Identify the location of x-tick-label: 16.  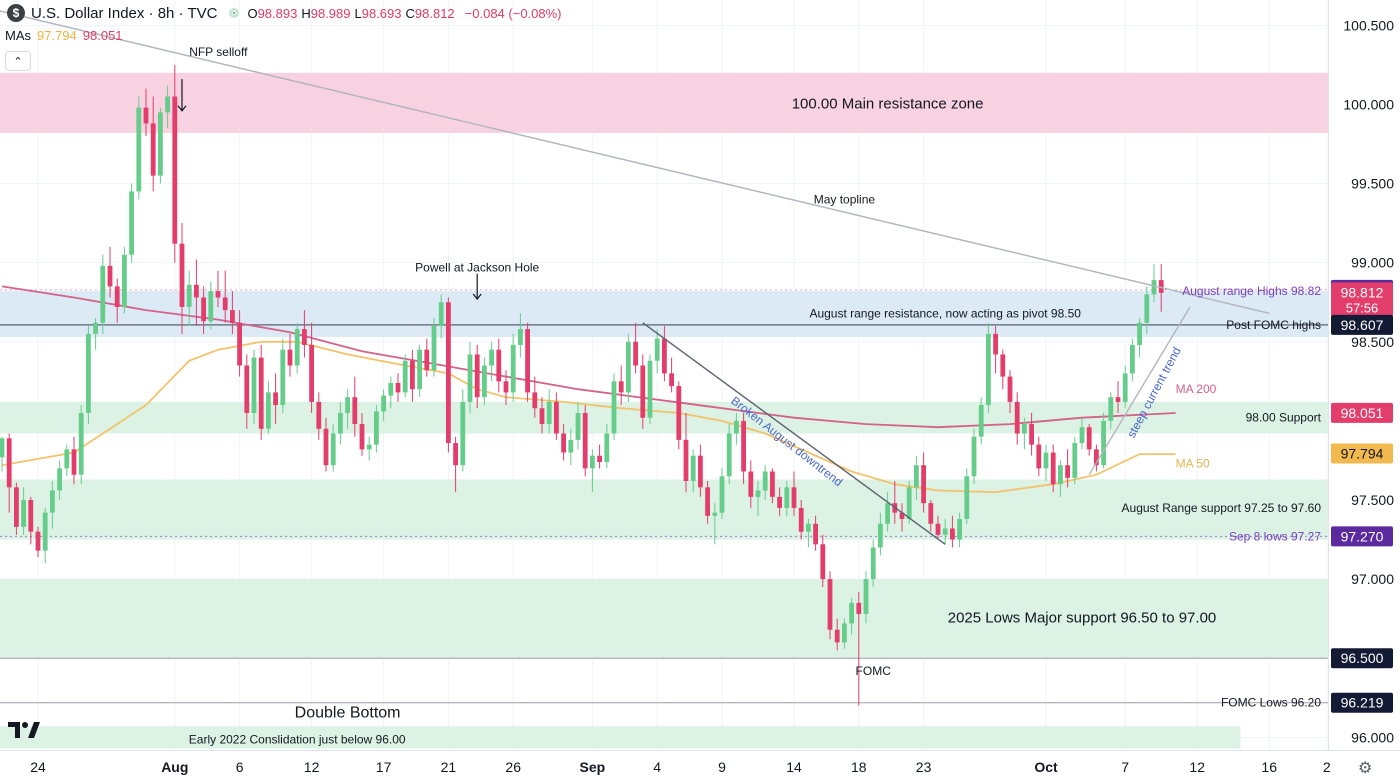
(1269, 767).